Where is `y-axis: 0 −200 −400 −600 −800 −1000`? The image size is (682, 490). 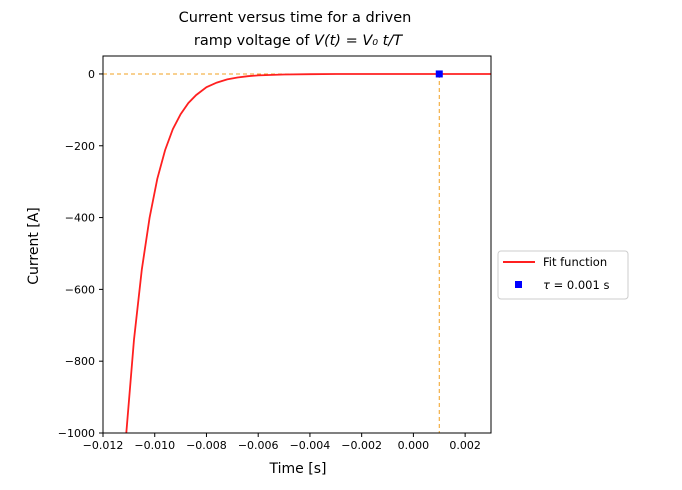
y-axis: 0 −200 −400 −600 −800 −1000 is located at coordinates (80, 254).